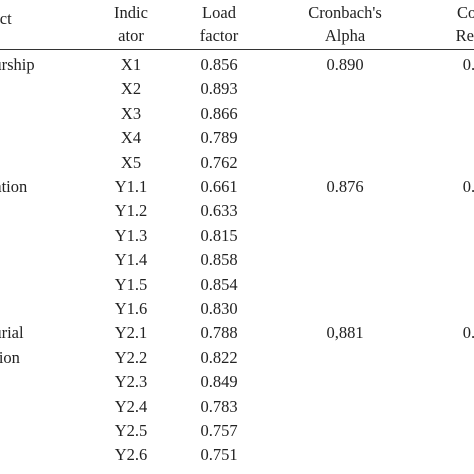 This screenshot has width=474, height=474. I want to click on indicator-cell: X4, so click(131, 138).